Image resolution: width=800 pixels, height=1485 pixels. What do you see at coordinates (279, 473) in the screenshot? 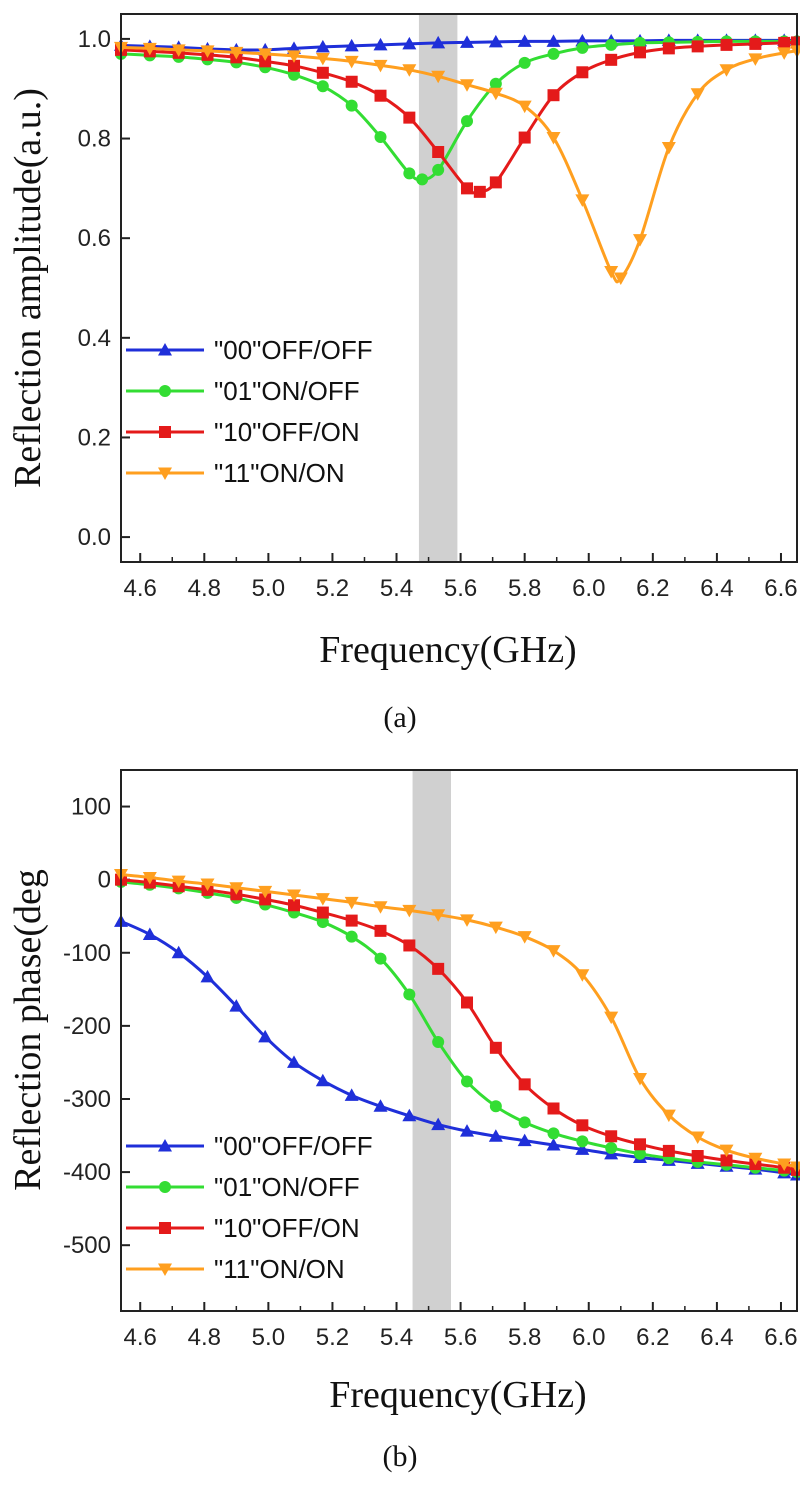
I see `legend-label: "11"ON/ON` at bounding box center [279, 473].